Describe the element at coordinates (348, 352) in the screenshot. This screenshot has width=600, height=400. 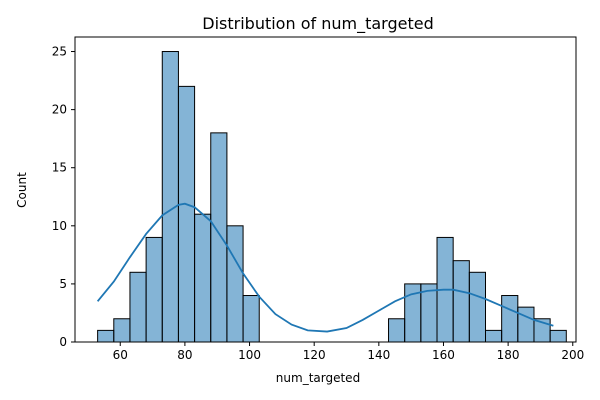
I see `x-axis-ticks: 60 80 100 120 140 160 180 200` at that location.